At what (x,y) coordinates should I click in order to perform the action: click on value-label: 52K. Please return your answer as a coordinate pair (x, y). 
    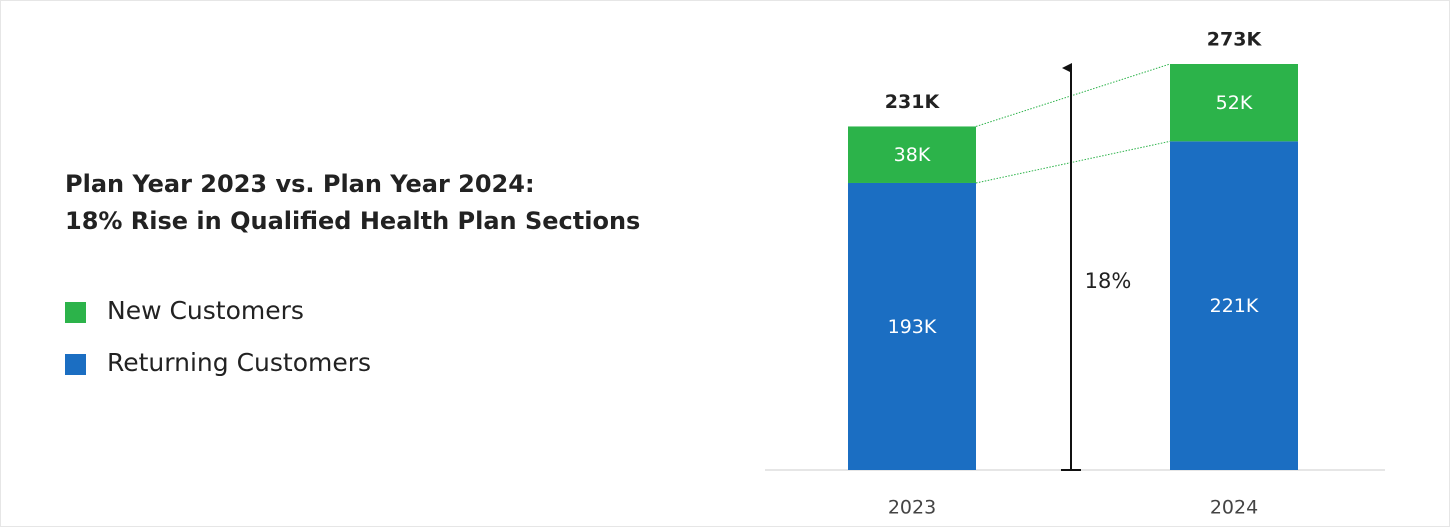
    Looking at the image, I should click on (1234, 103).